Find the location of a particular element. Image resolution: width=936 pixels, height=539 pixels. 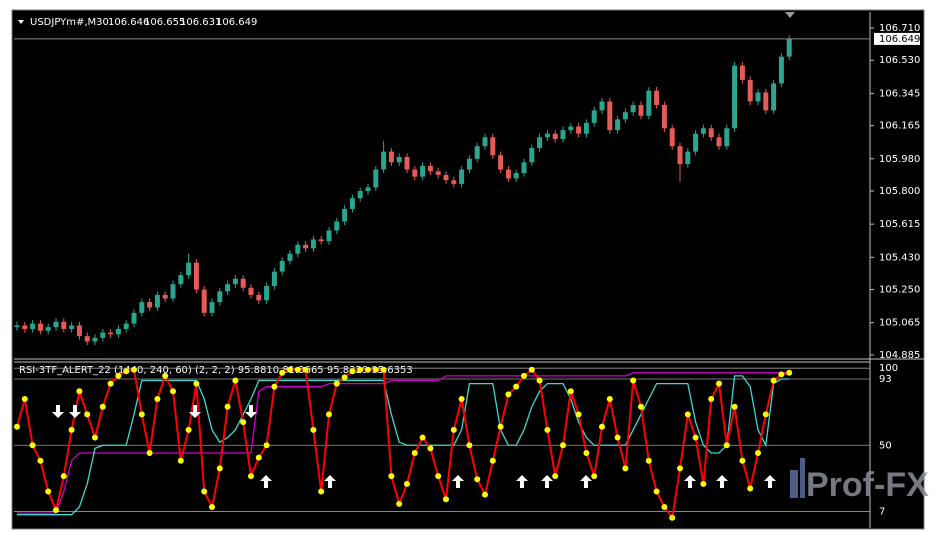

y-tick-label: 105.980 is located at coordinates (899, 159).